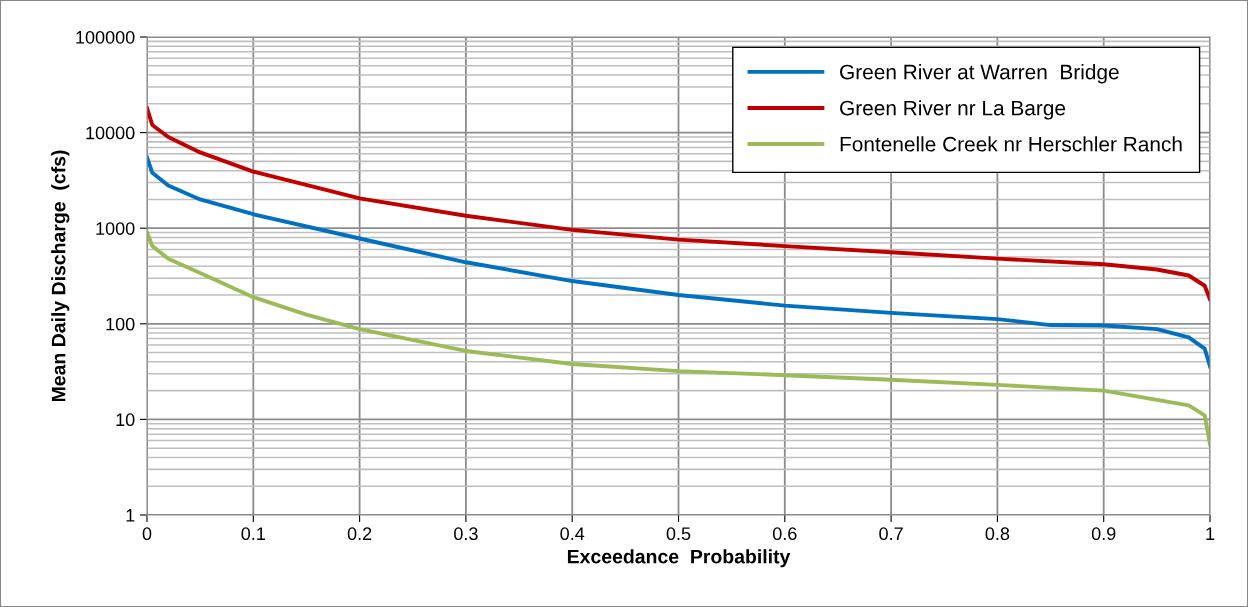  What do you see at coordinates (125, 420) in the screenshot?
I see `y-tick-label: 10` at bounding box center [125, 420].